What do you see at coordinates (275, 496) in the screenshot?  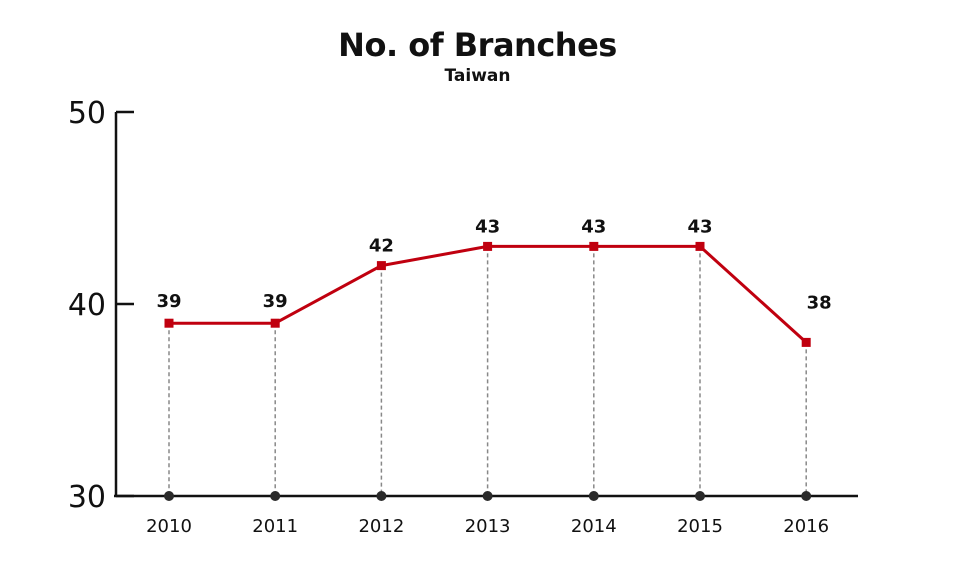 I see `base-marker-2011` at bounding box center [275, 496].